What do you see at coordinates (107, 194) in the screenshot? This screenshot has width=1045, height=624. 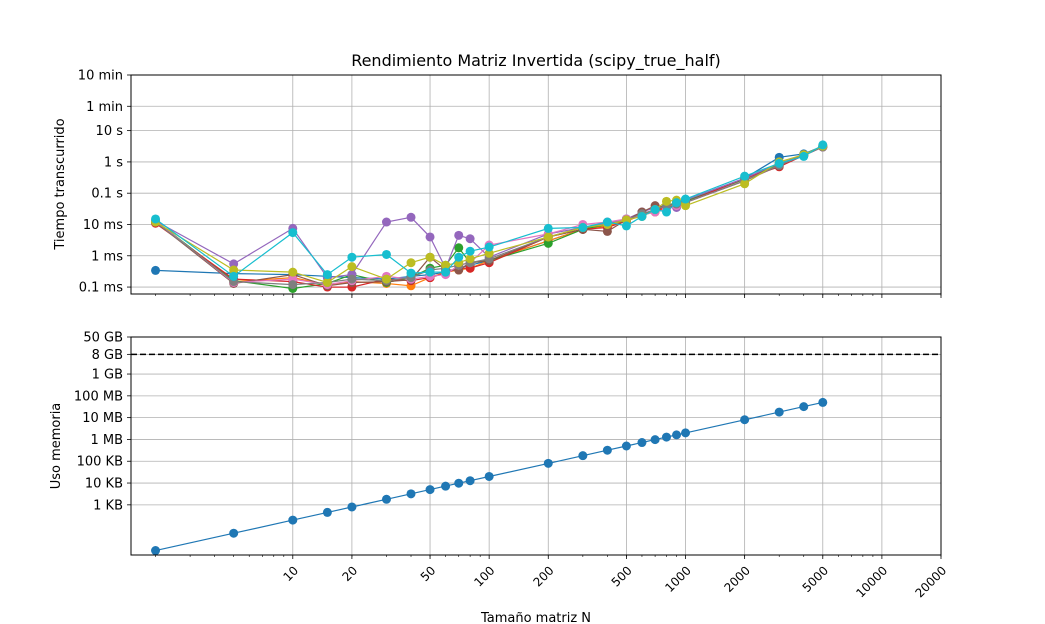 I see `time-y-tick-label: 0.1 s` at bounding box center [107, 194].